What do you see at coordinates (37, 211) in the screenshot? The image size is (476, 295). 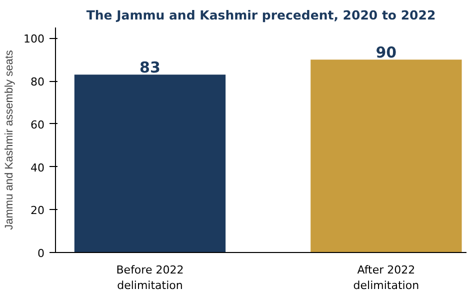 I see `y-tick-label: 20` at bounding box center [37, 211].